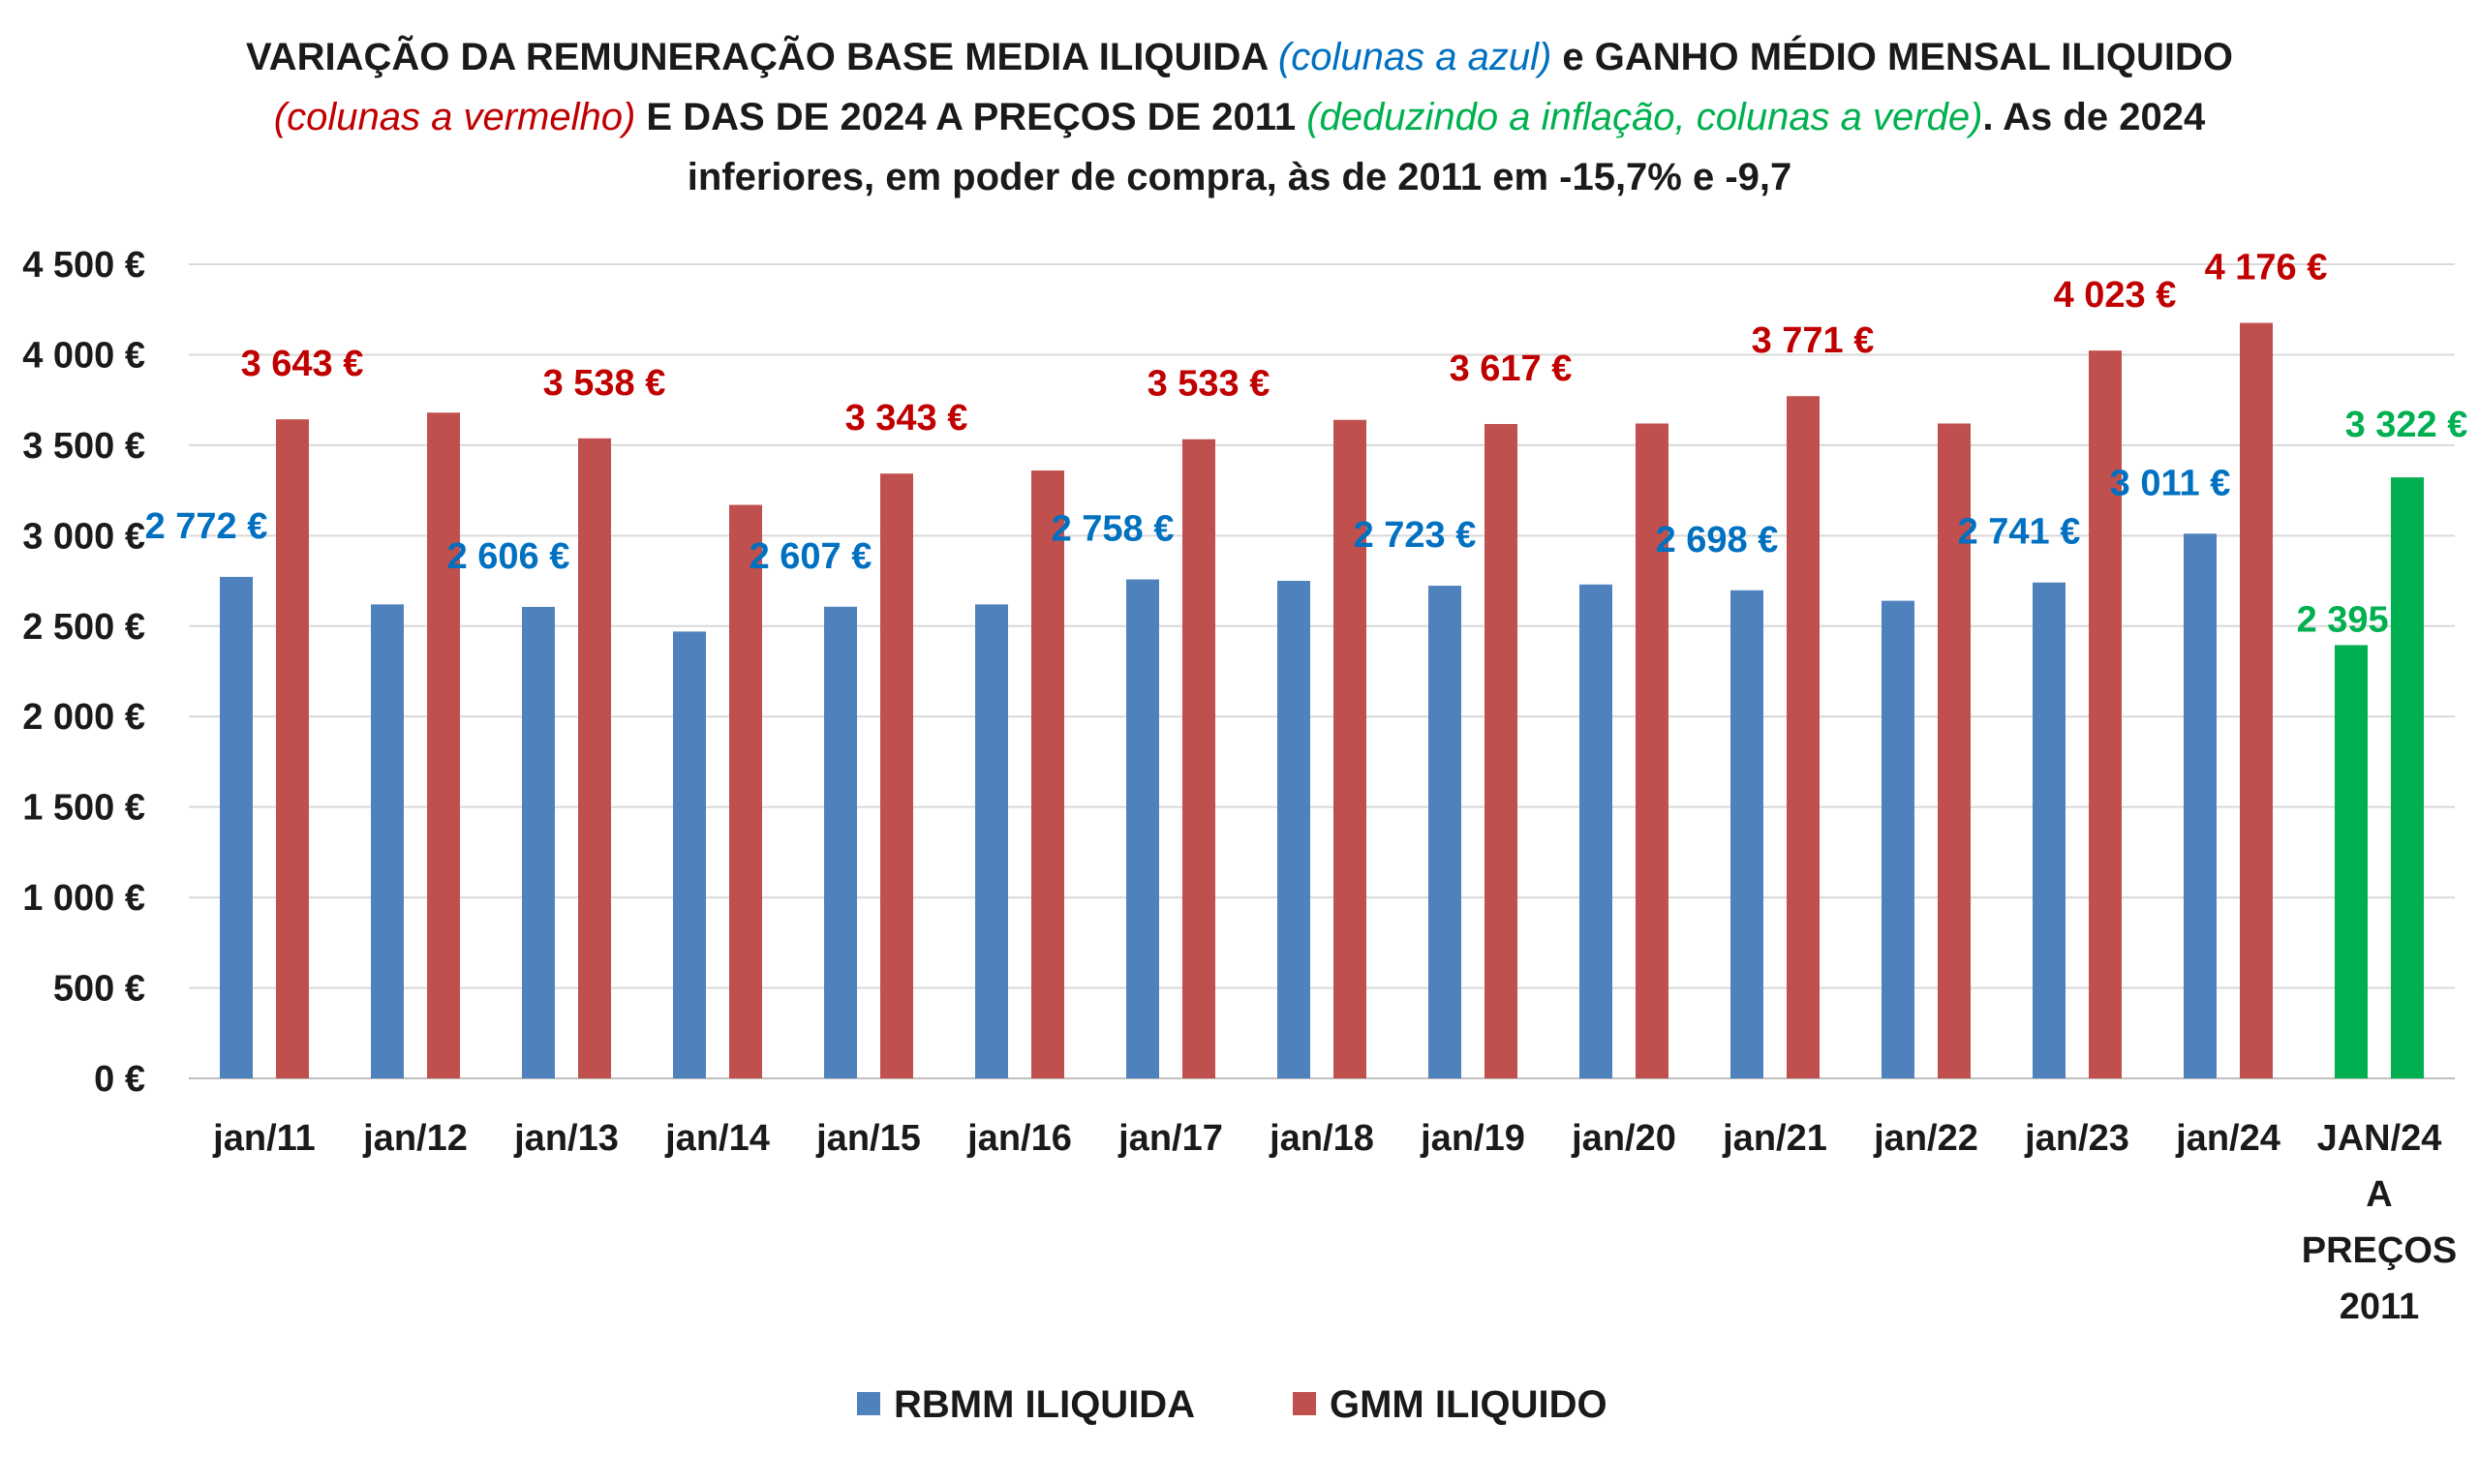 This screenshot has height=1484, width=2479. What do you see at coordinates (1468, 1404) in the screenshot?
I see `legend-label: GMM ILIQUIDO` at bounding box center [1468, 1404].